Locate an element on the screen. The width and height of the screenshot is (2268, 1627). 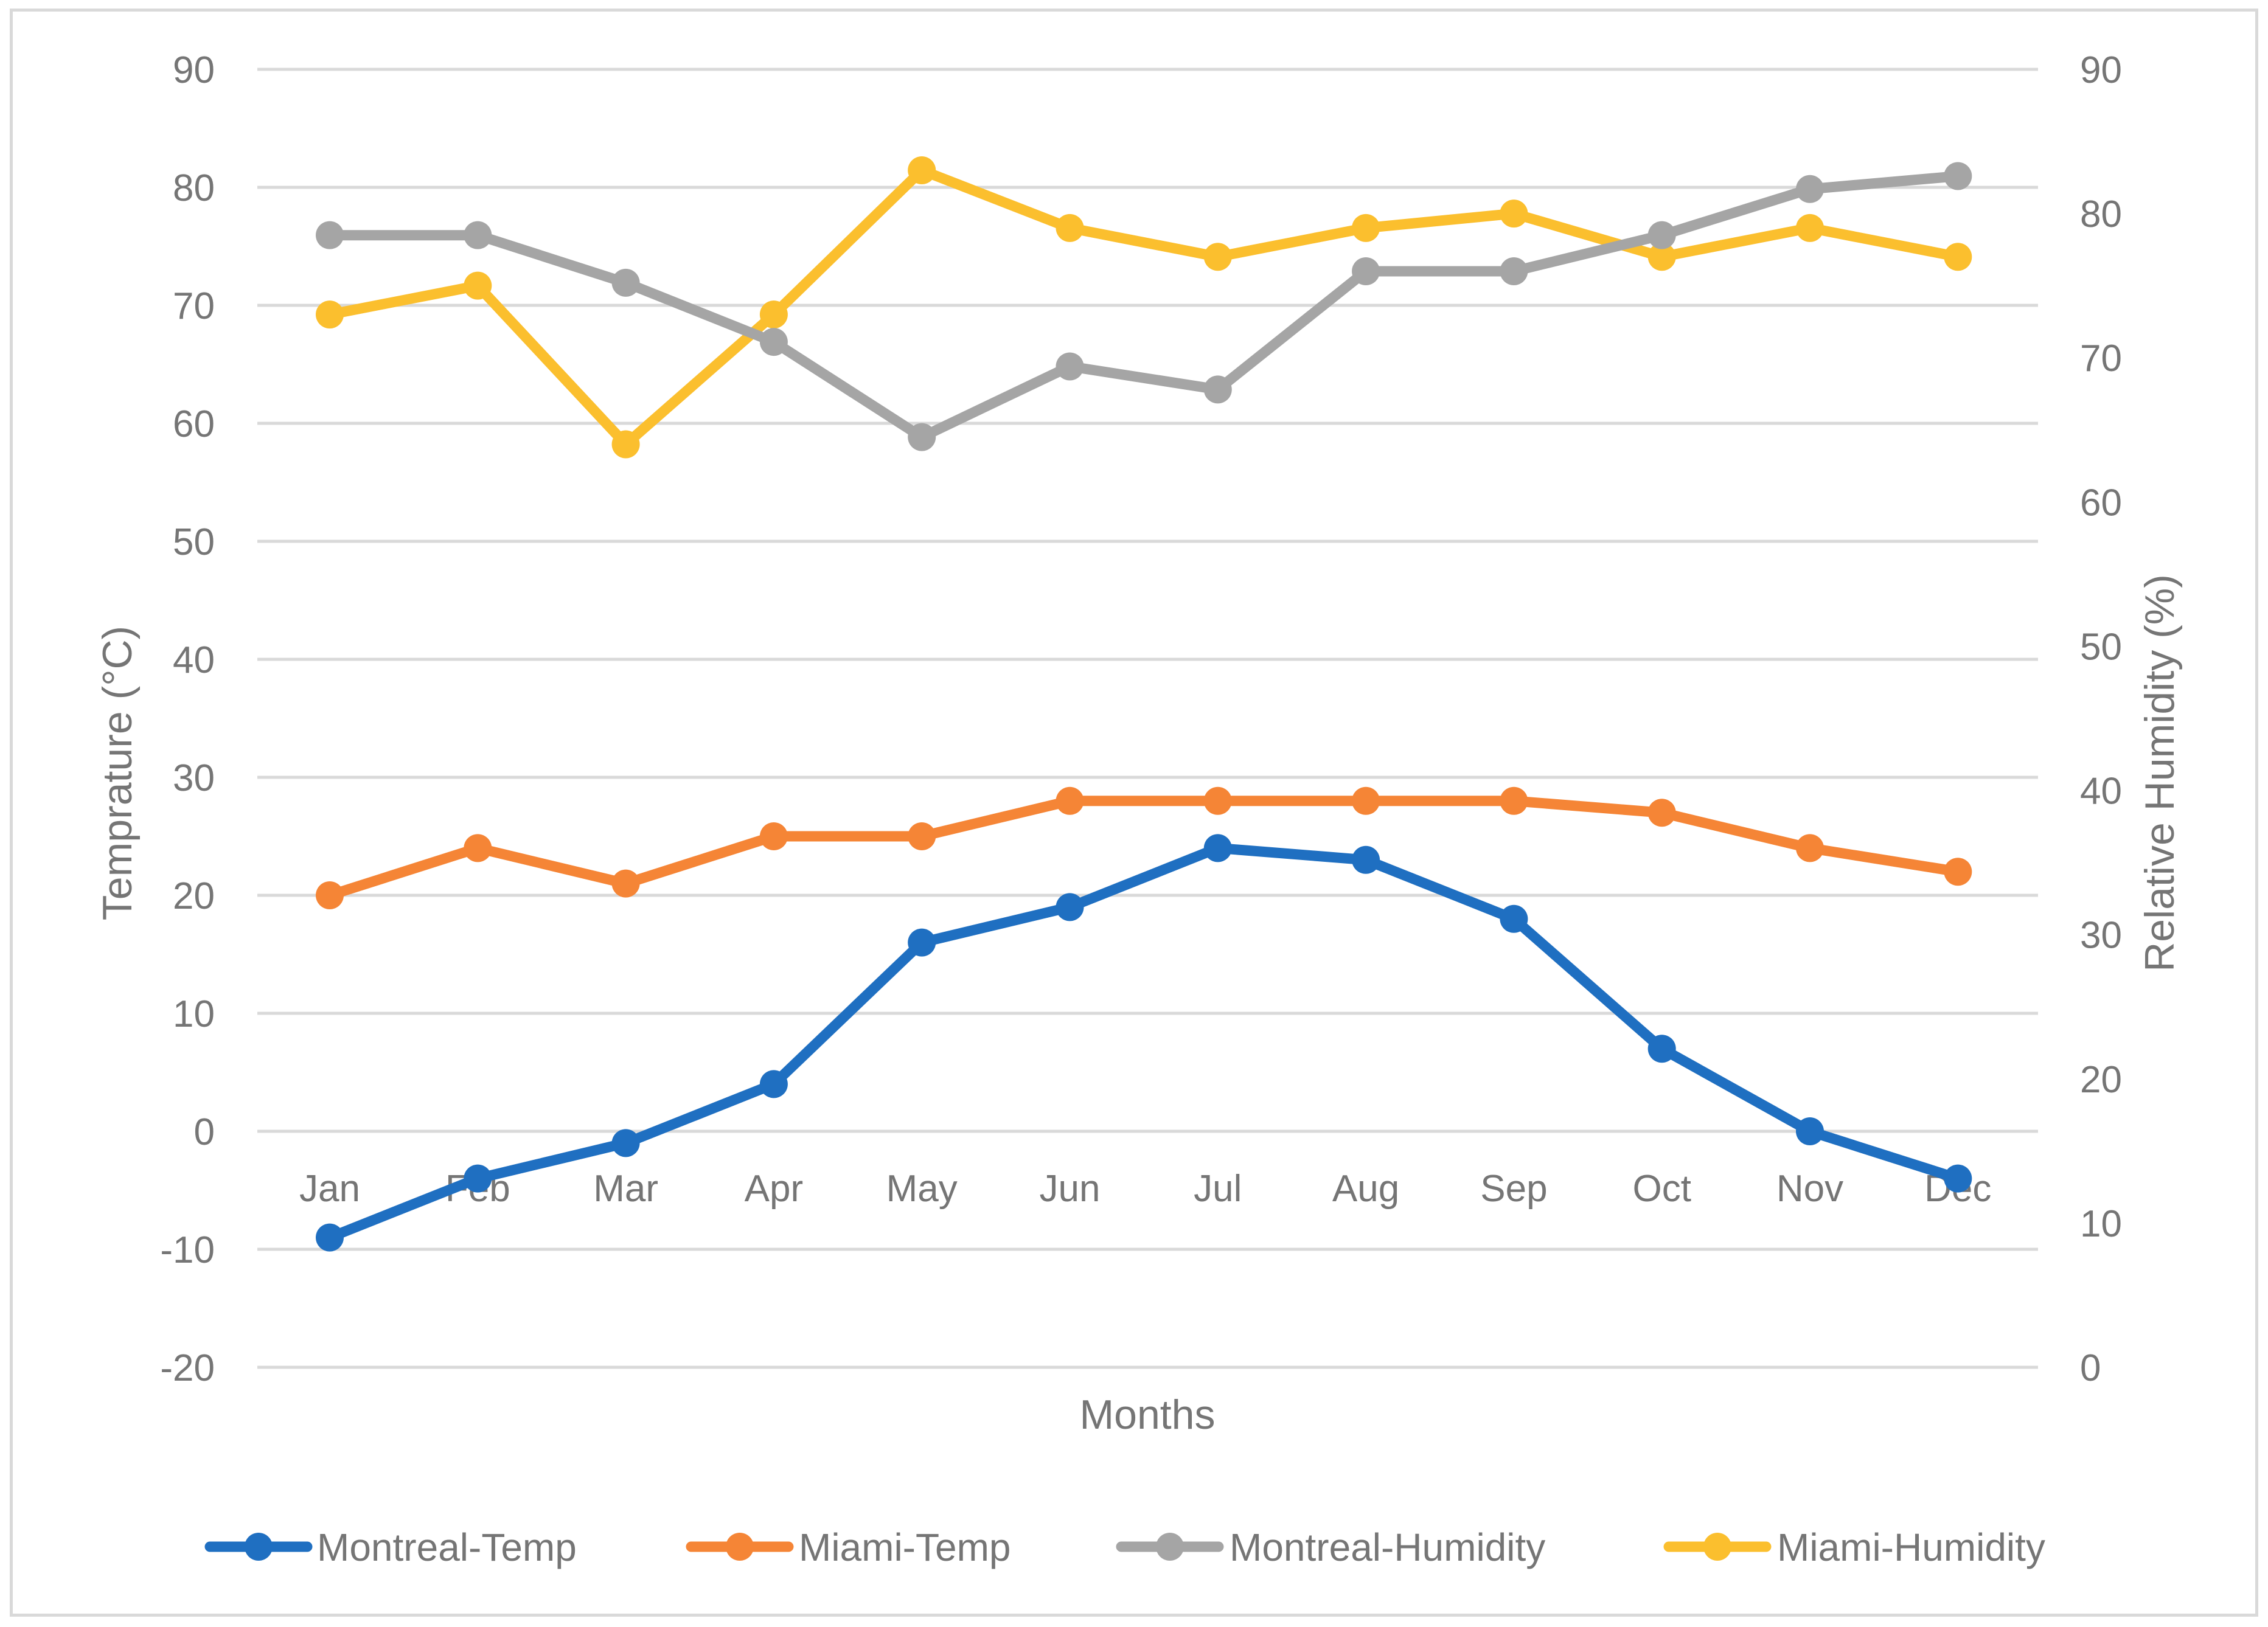
x-tick-label: Mar is located at coordinates (625, 1189).